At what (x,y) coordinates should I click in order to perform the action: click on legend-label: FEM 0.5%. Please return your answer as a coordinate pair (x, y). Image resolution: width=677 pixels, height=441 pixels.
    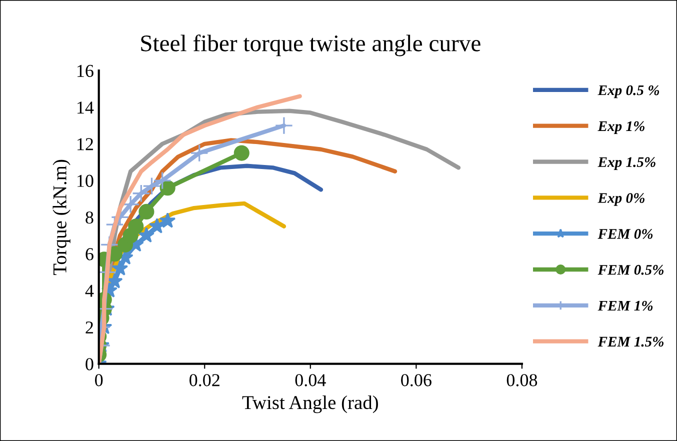
    Looking at the image, I should click on (631, 269).